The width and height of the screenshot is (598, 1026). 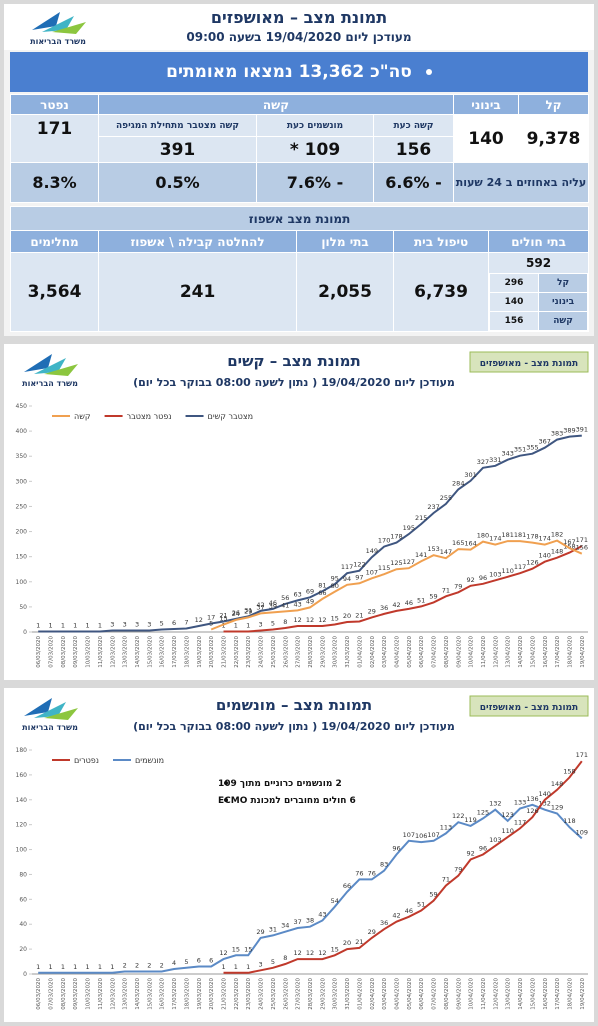 I want to click on data-label: 26, so click(x=236, y=613).